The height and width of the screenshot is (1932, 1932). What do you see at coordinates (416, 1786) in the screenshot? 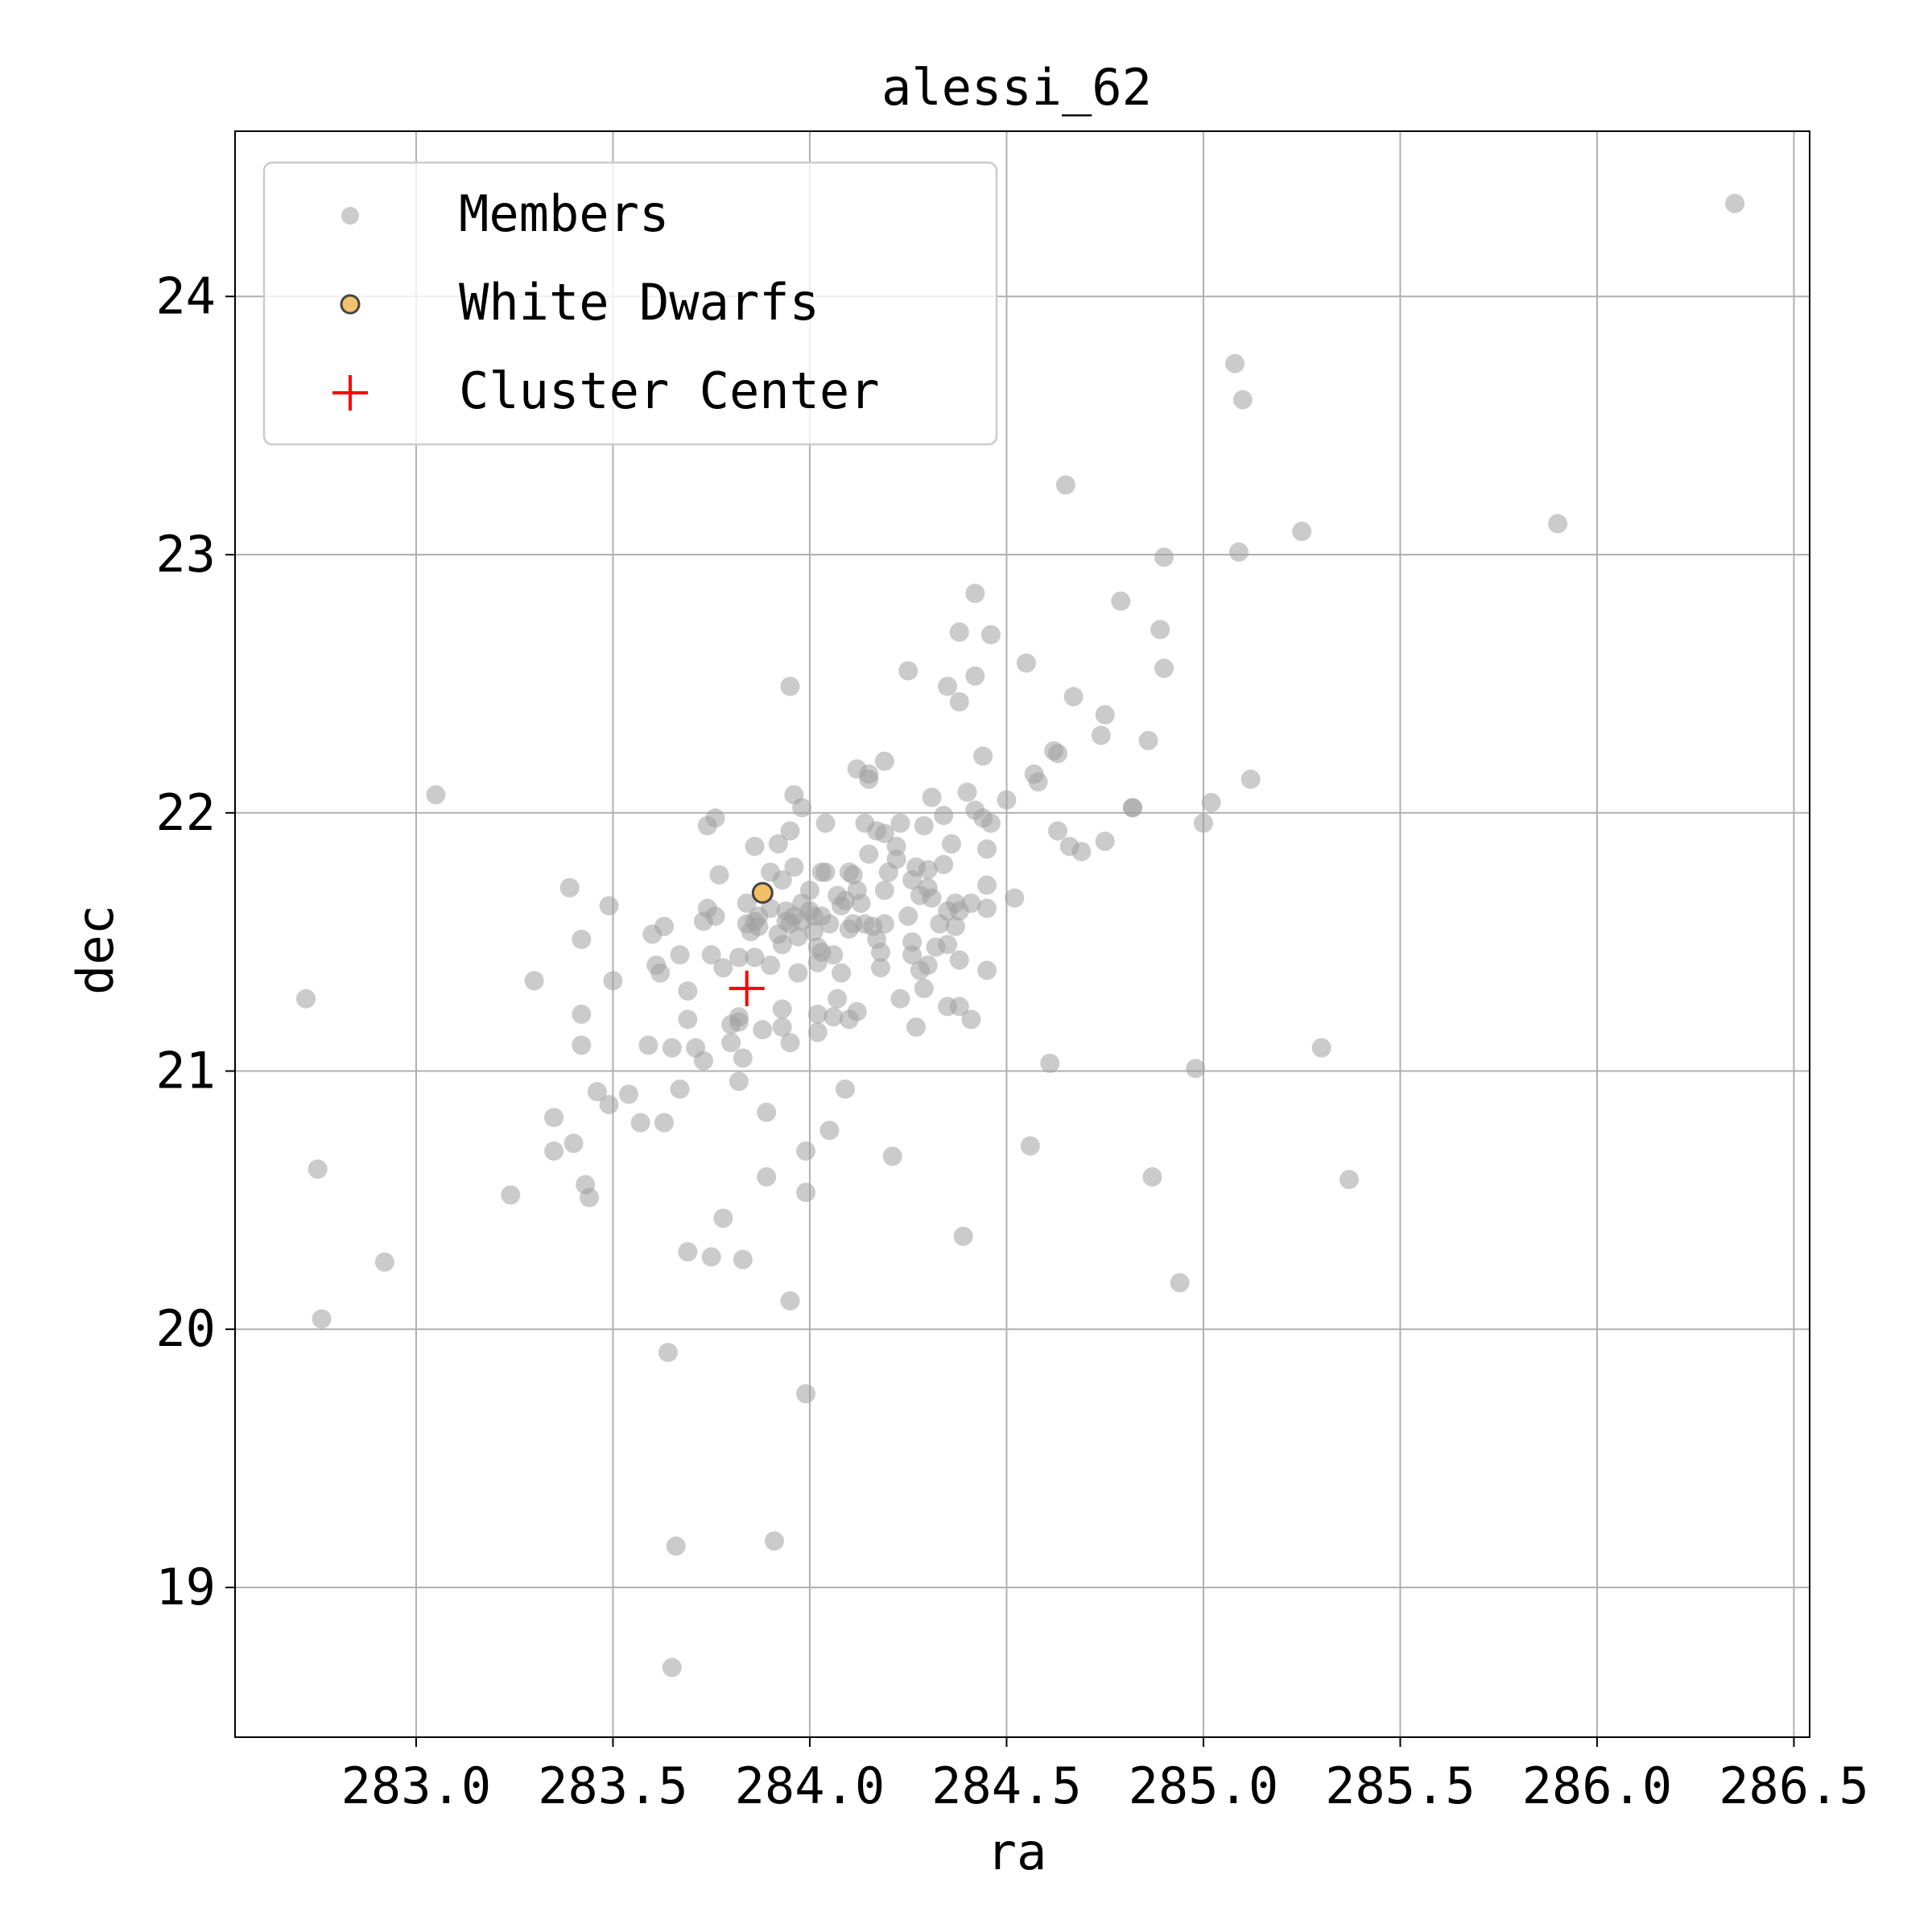
I see `x-tick-label: 283.0` at bounding box center [416, 1786].